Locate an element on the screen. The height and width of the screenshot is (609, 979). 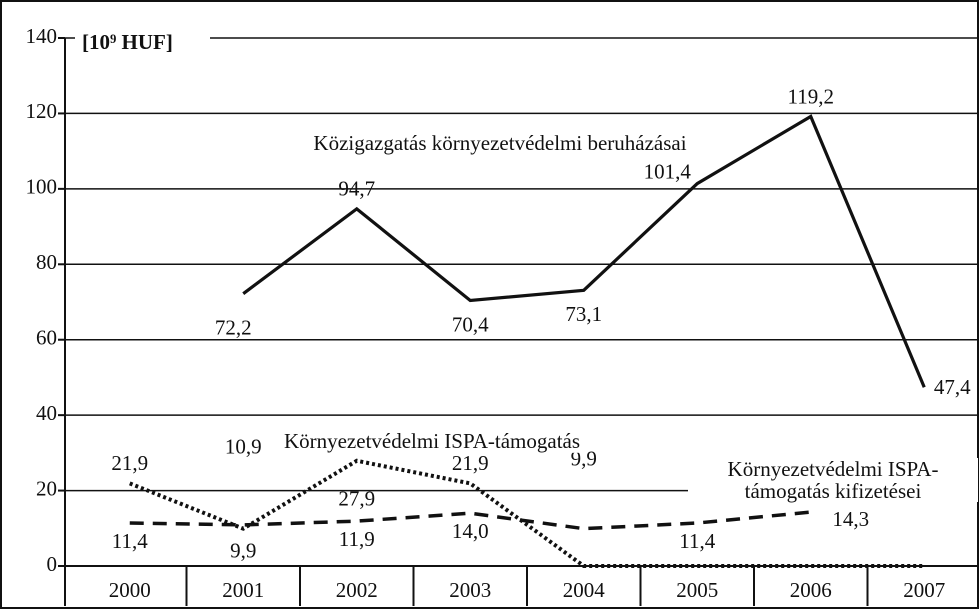
x-tick-label: 2003 is located at coordinates (470, 590).